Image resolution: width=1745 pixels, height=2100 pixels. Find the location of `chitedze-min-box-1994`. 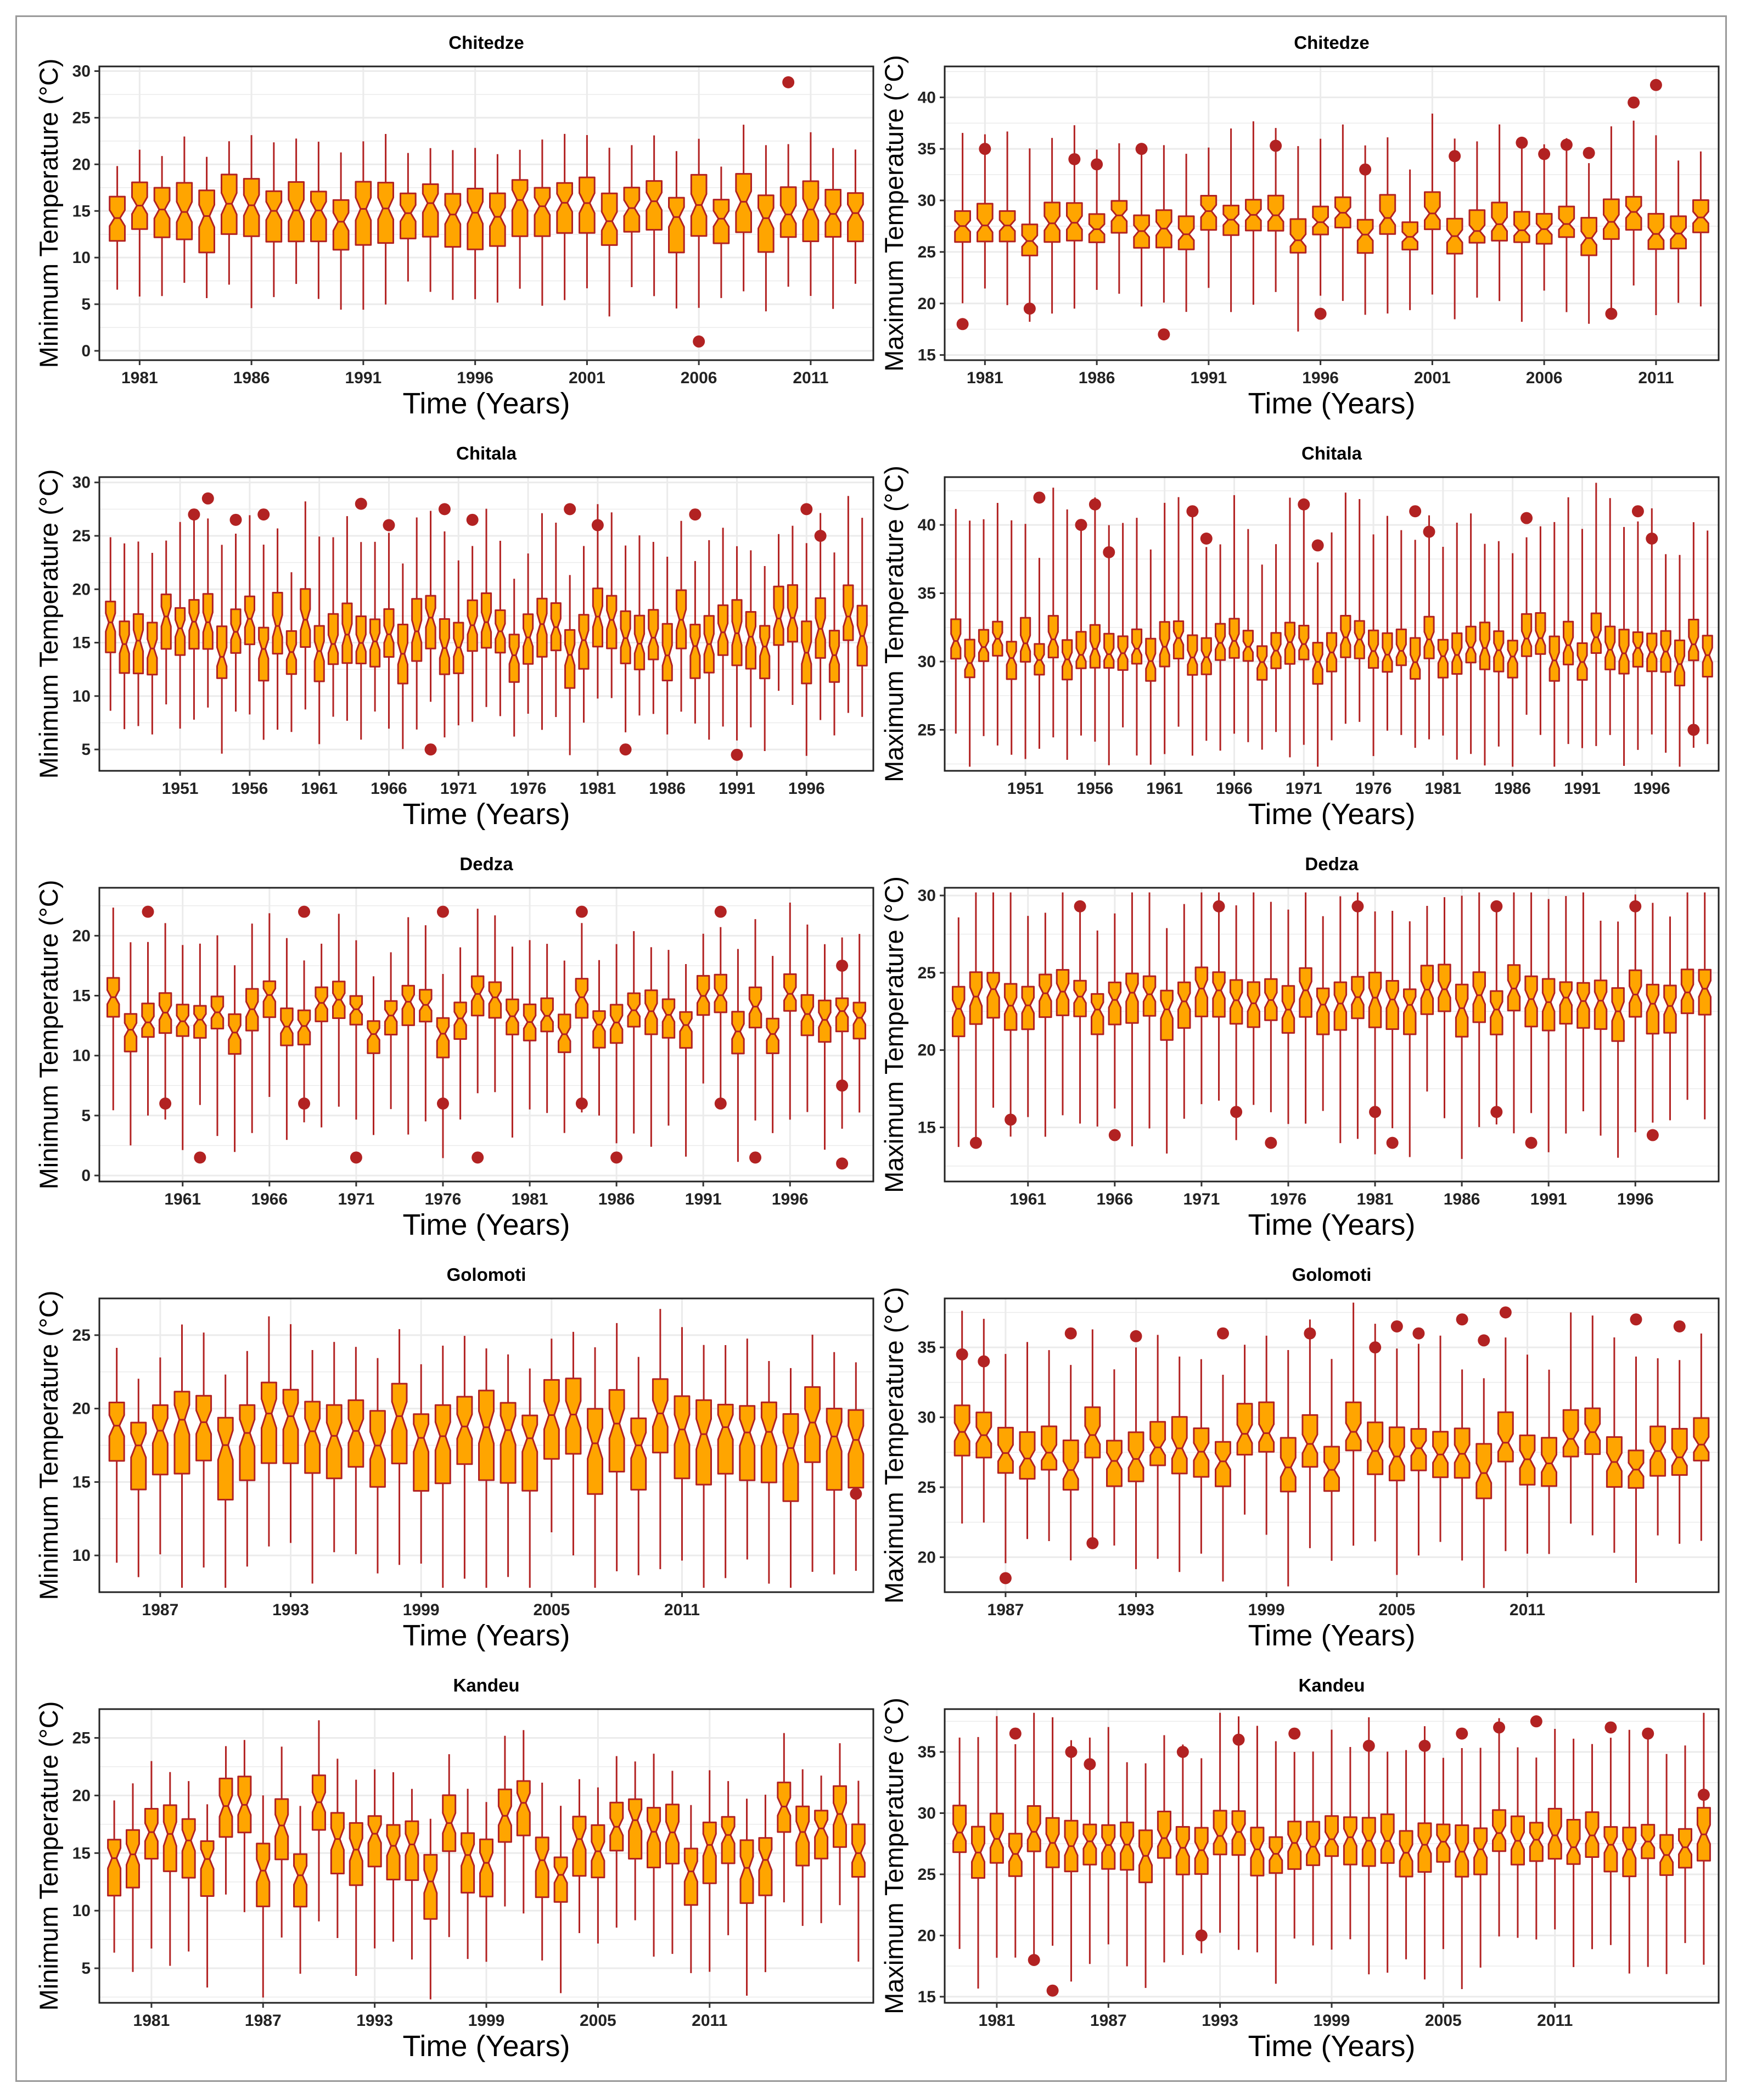

chitedze-min-box-1994 is located at coordinates (430, 220).